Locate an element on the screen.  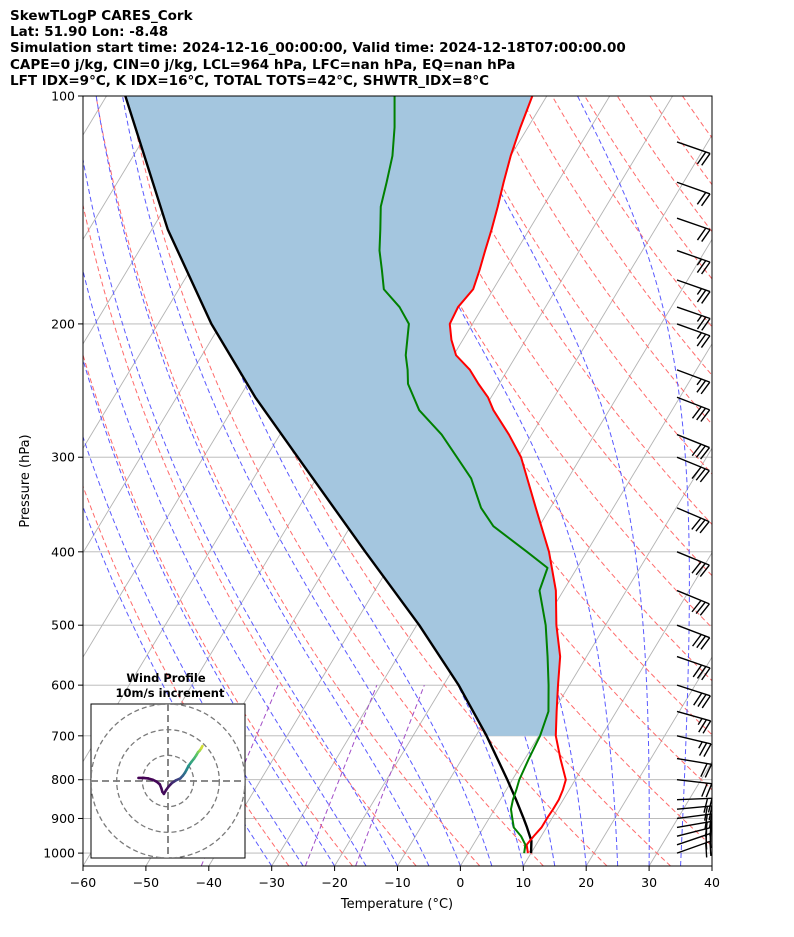
hodograph-trace-segment is located at coordinates (202, 747).